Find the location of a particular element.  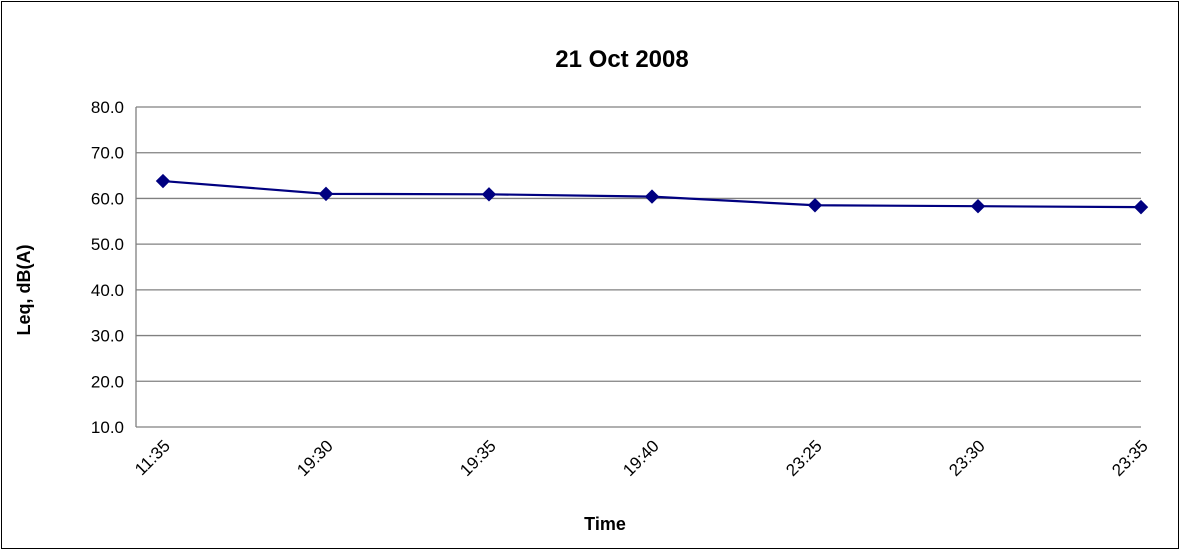

y-axis-title: Leq, dB(A) is located at coordinates (24, 290).